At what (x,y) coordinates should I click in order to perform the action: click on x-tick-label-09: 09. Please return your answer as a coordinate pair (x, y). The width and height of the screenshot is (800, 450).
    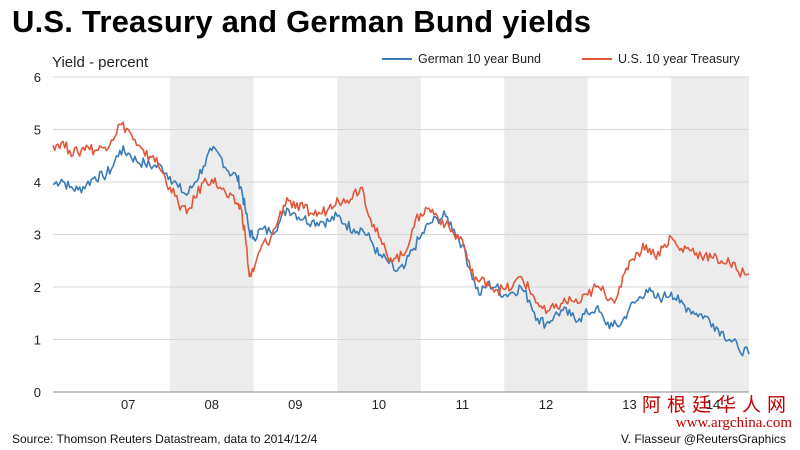
    Looking at the image, I should click on (295, 404).